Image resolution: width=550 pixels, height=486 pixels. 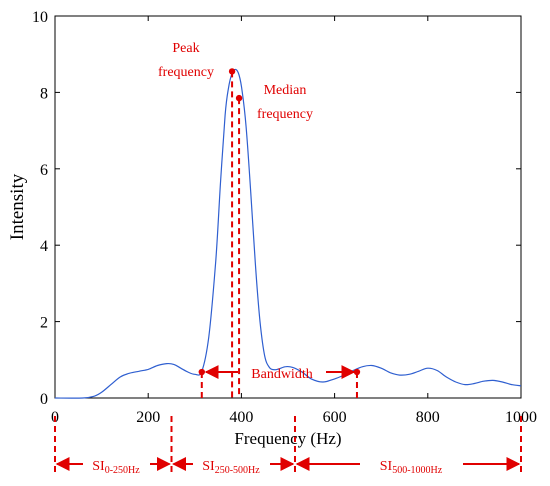 What do you see at coordinates (186, 72) in the screenshot?
I see `peak-label-line-2: frequency` at bounding box center [186, 72].